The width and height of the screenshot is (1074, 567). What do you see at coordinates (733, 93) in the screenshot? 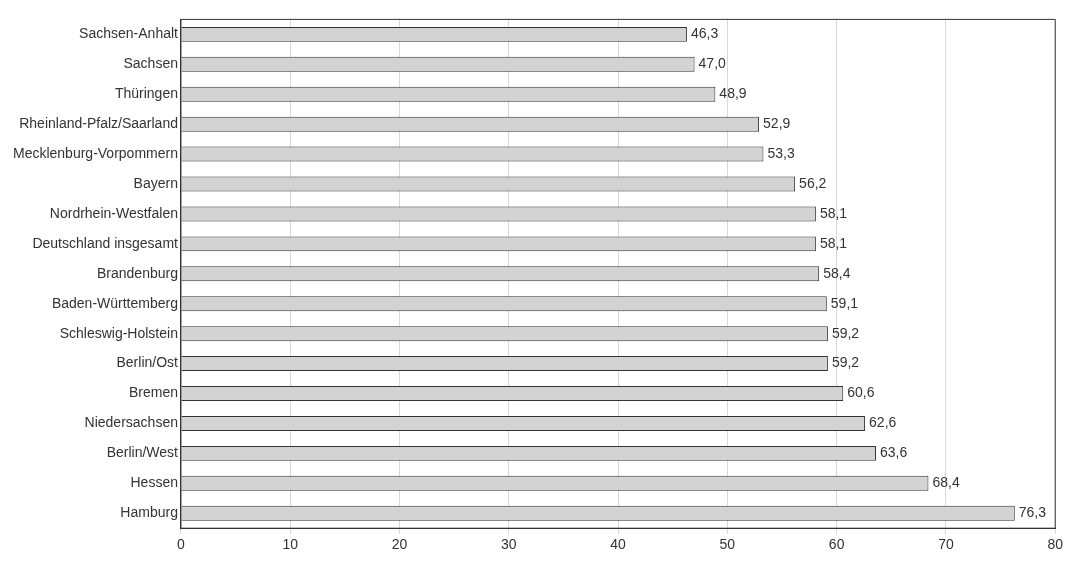
I see `data-label: 48,9` at bounding box center [733, 93].